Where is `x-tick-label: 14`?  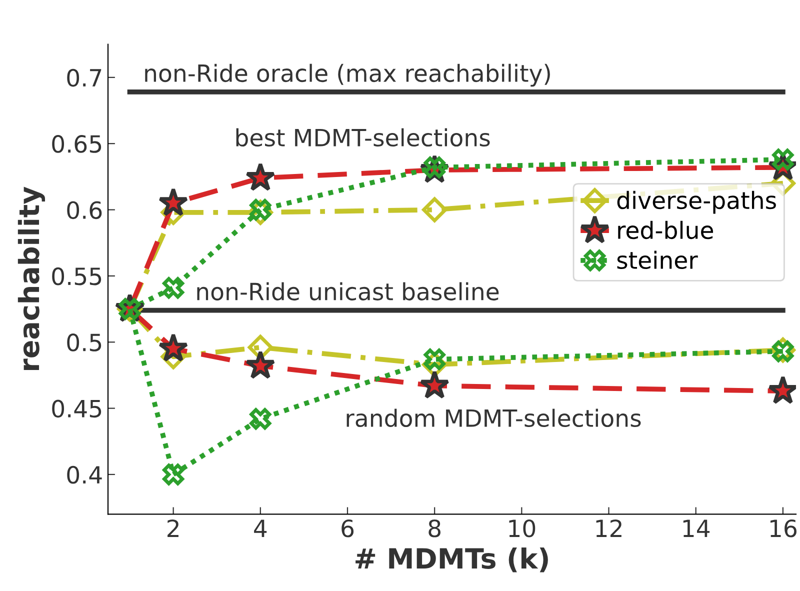
x-tick-label: 14 is located at coordinates (696, 528).